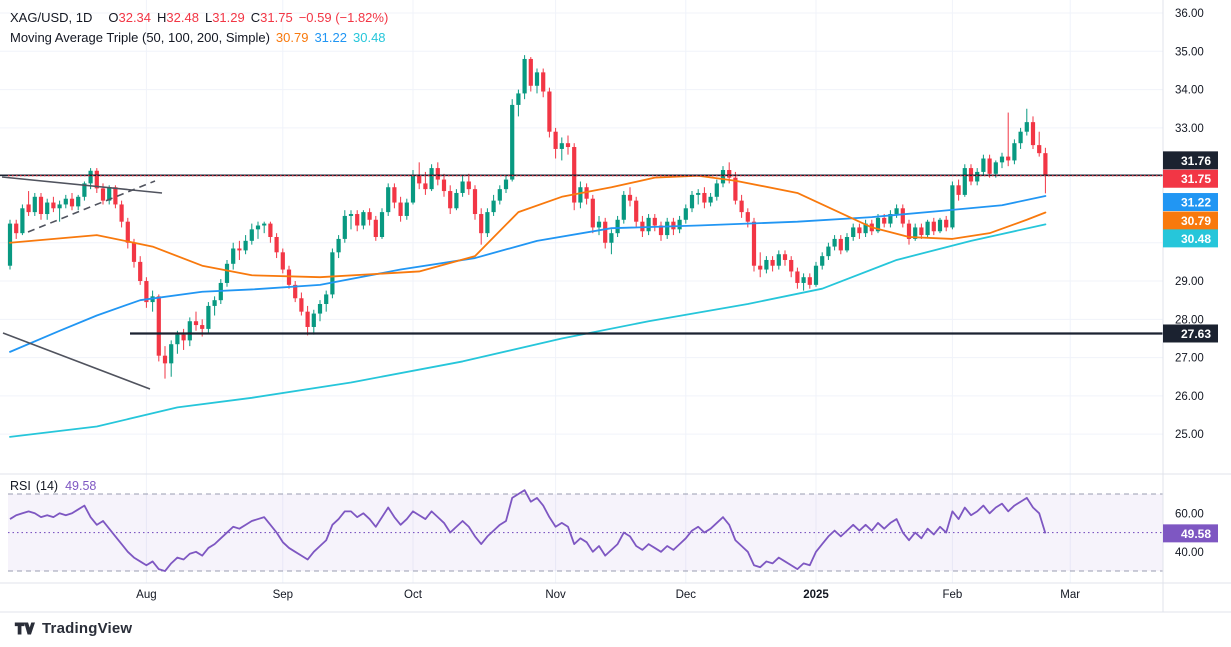 The width and height of the screenshot is (1231, 647). I want to click on svg-text: Dec, so click(686, 595).